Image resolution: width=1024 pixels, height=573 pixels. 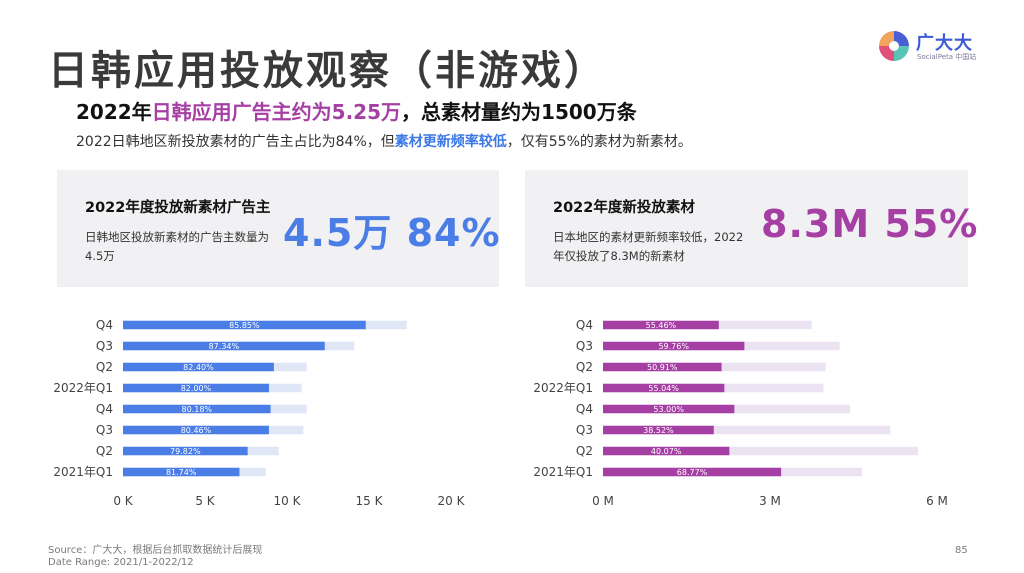 I want to click on card-big-value: 8.3M 55%, so click(x=869, y=224).